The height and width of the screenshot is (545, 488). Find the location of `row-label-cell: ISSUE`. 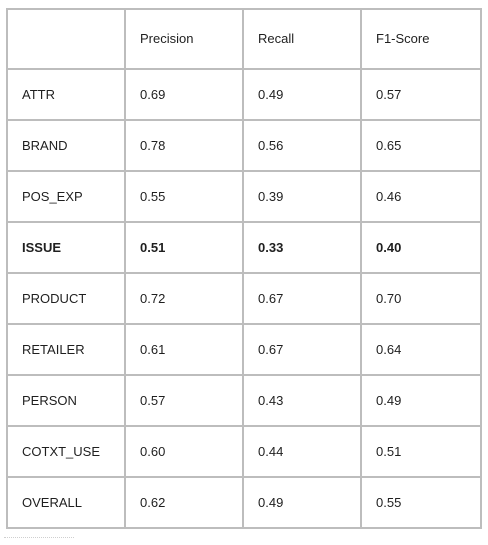

row-label-cell: ISSUE is located at coordinates (66, 247).